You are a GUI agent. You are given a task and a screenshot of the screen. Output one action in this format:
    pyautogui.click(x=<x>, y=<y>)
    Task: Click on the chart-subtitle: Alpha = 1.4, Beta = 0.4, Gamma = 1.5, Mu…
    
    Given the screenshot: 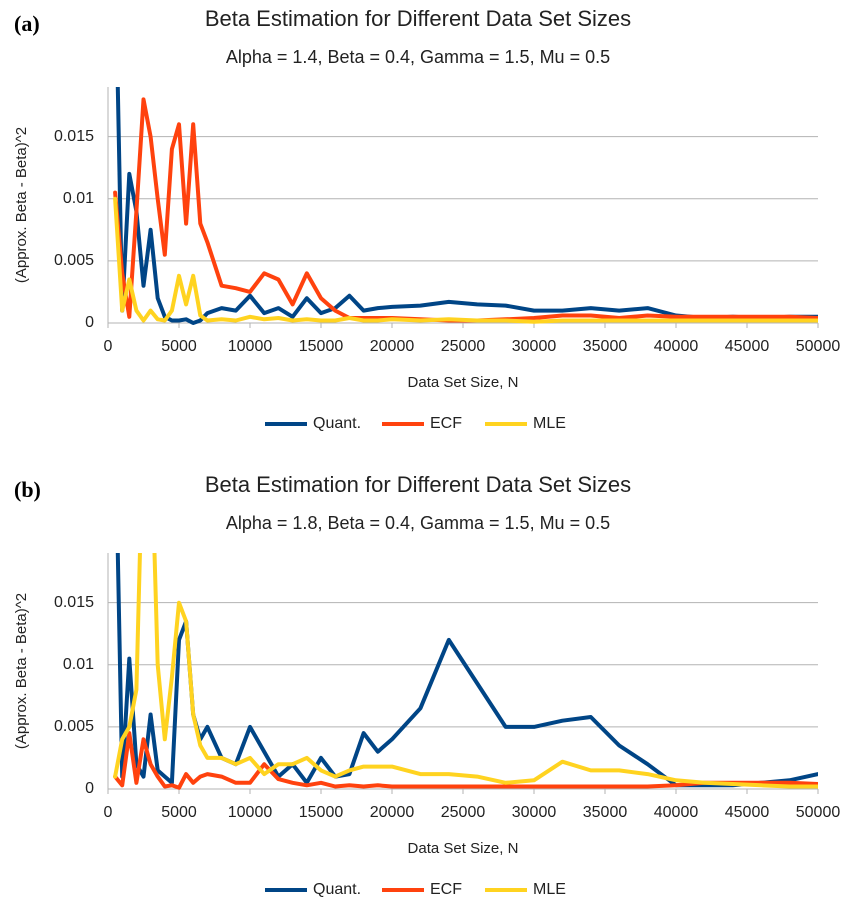 What is the action you would take?
    pyautogui.click(x=418, y=57)
    